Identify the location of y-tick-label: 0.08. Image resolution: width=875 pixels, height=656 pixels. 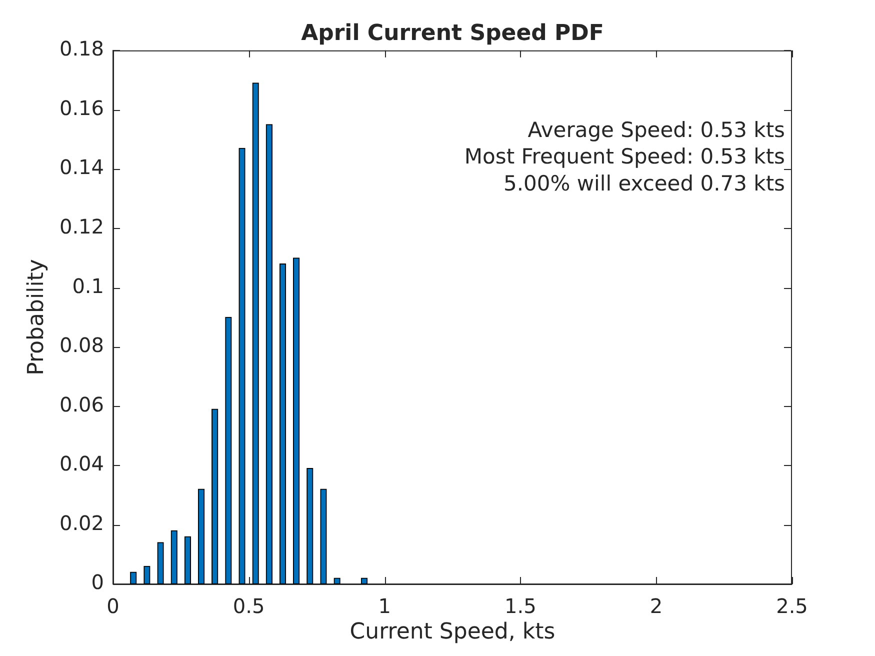
(81, 345).